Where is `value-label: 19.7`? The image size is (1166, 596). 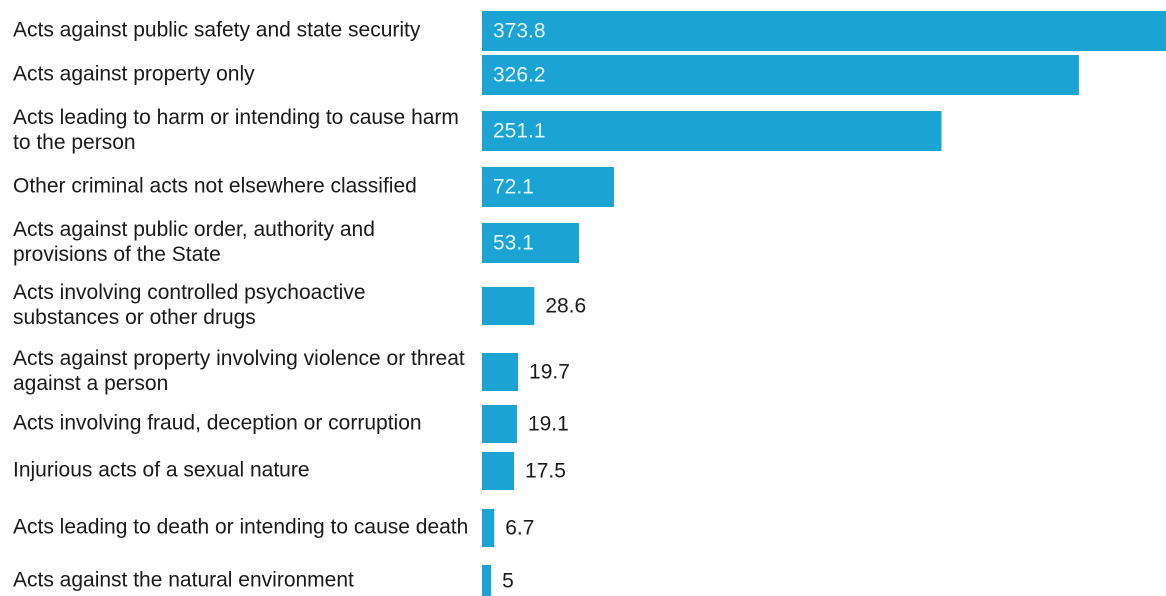
value-label: 19.7 is located at coordinates (549, 372).